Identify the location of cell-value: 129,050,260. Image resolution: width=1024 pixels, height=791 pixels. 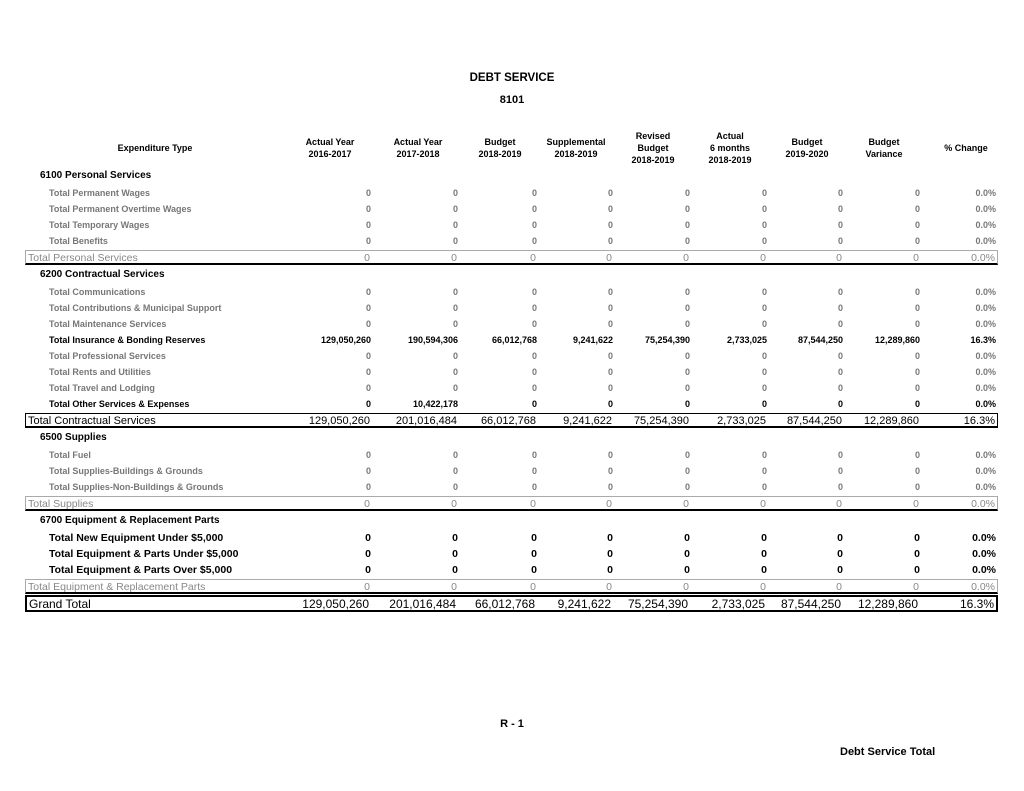
(339, 421).